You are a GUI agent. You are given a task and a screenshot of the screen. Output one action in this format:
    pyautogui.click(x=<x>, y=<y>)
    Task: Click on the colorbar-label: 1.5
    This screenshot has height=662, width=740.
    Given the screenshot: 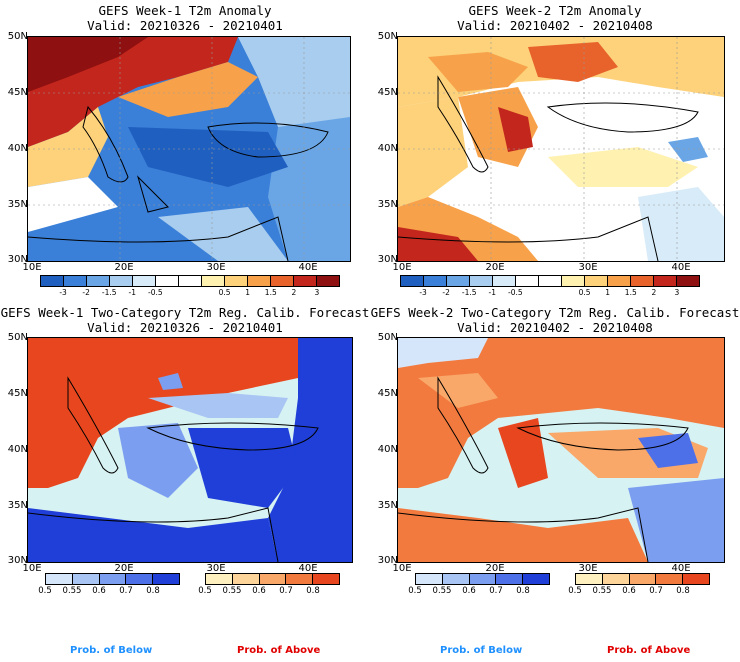 What is the action you would take?
    pyautogui.click(x=270, y=292)
    